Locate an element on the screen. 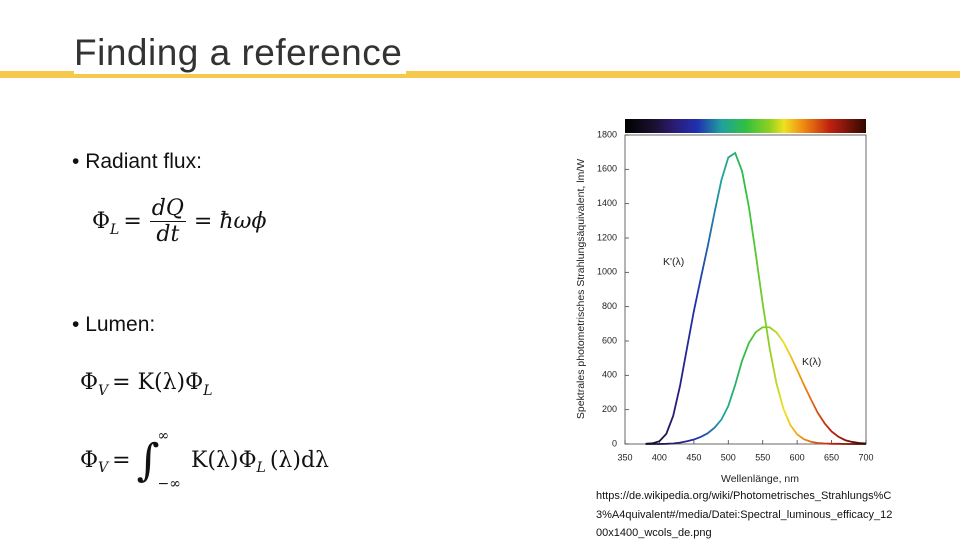  numerator: dQ is located at coordinates (167, 209).